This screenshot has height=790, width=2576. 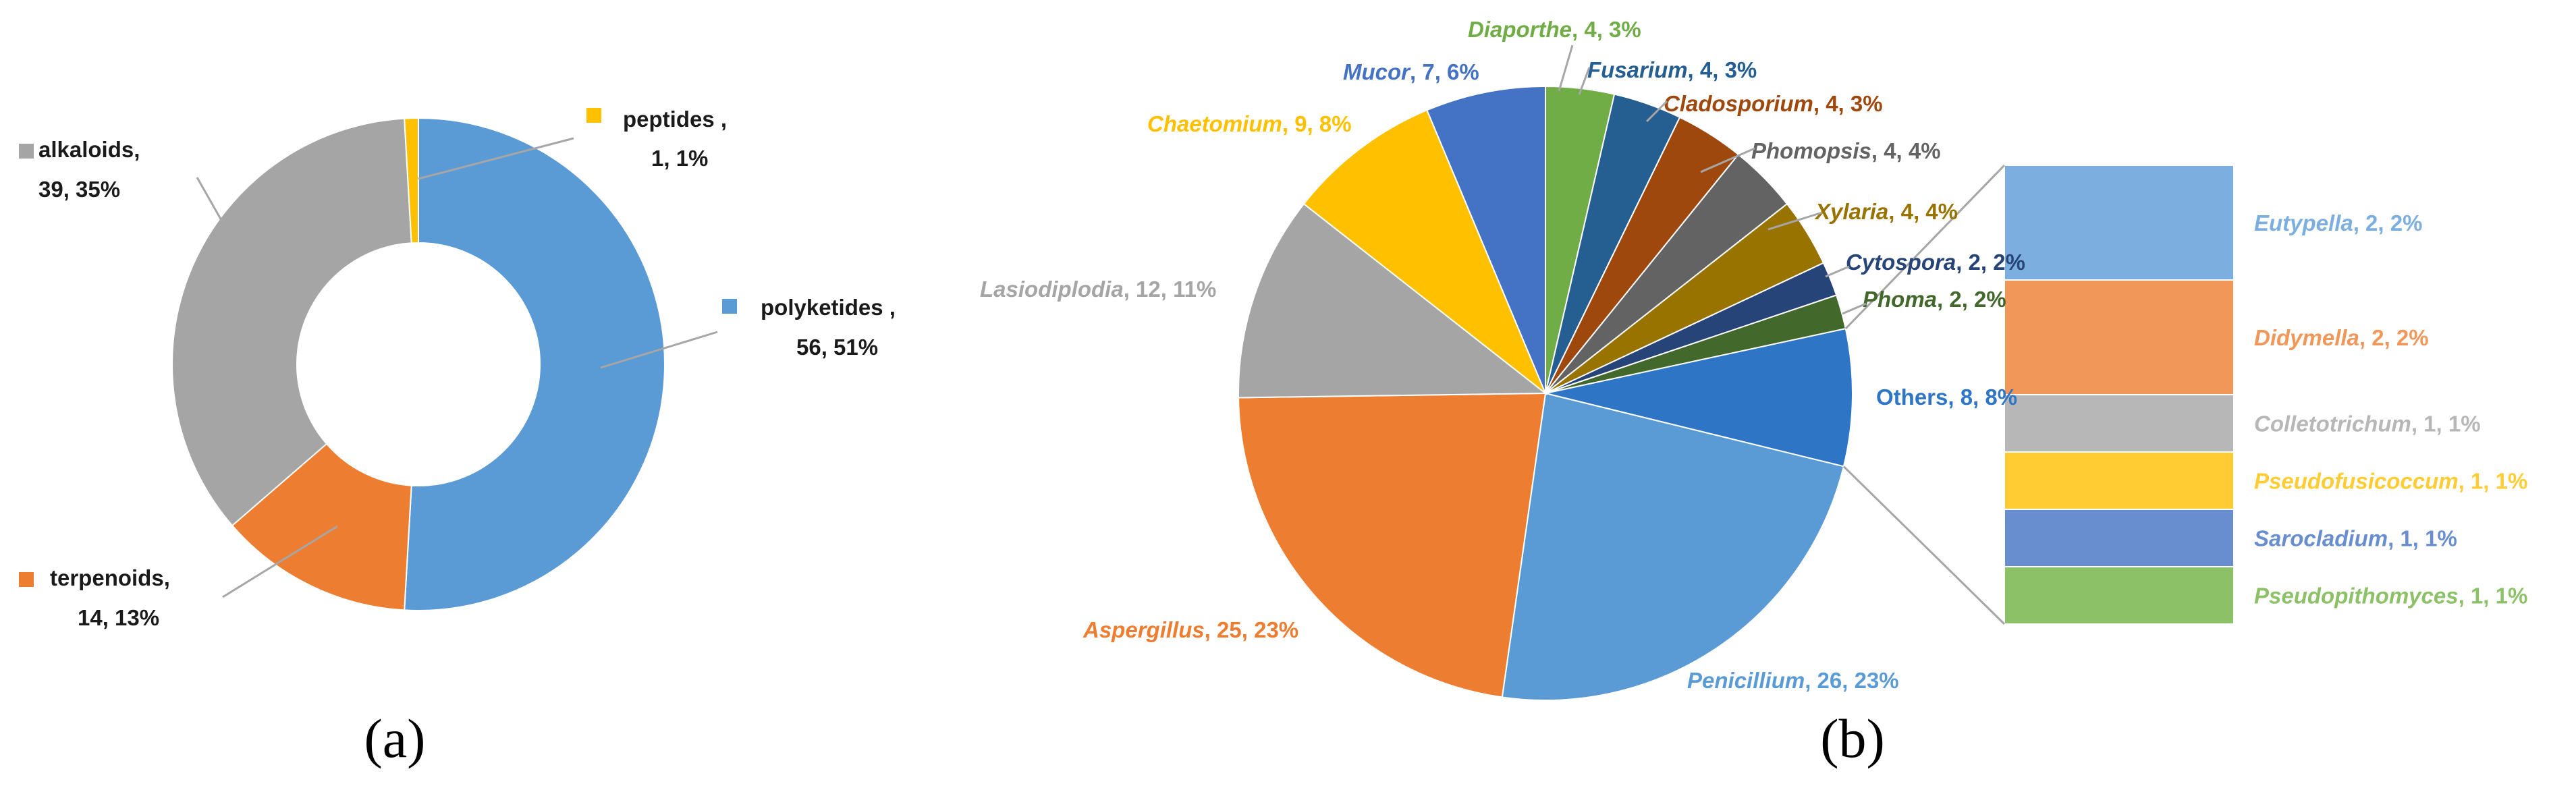 What do you see at coordinates (837, 347) in the screenshot?
I see `slice-value-polyketides: 56, 51%` at bounding box center [837, 347].